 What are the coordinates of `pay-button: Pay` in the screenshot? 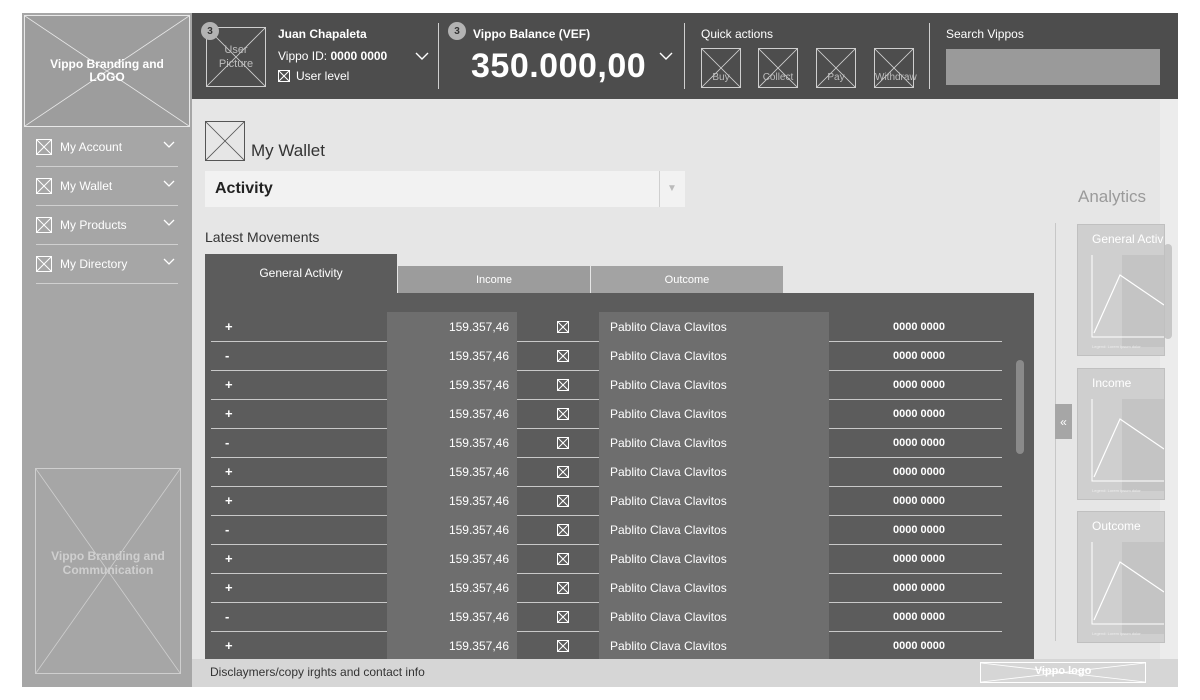 It's located at (836, 68).